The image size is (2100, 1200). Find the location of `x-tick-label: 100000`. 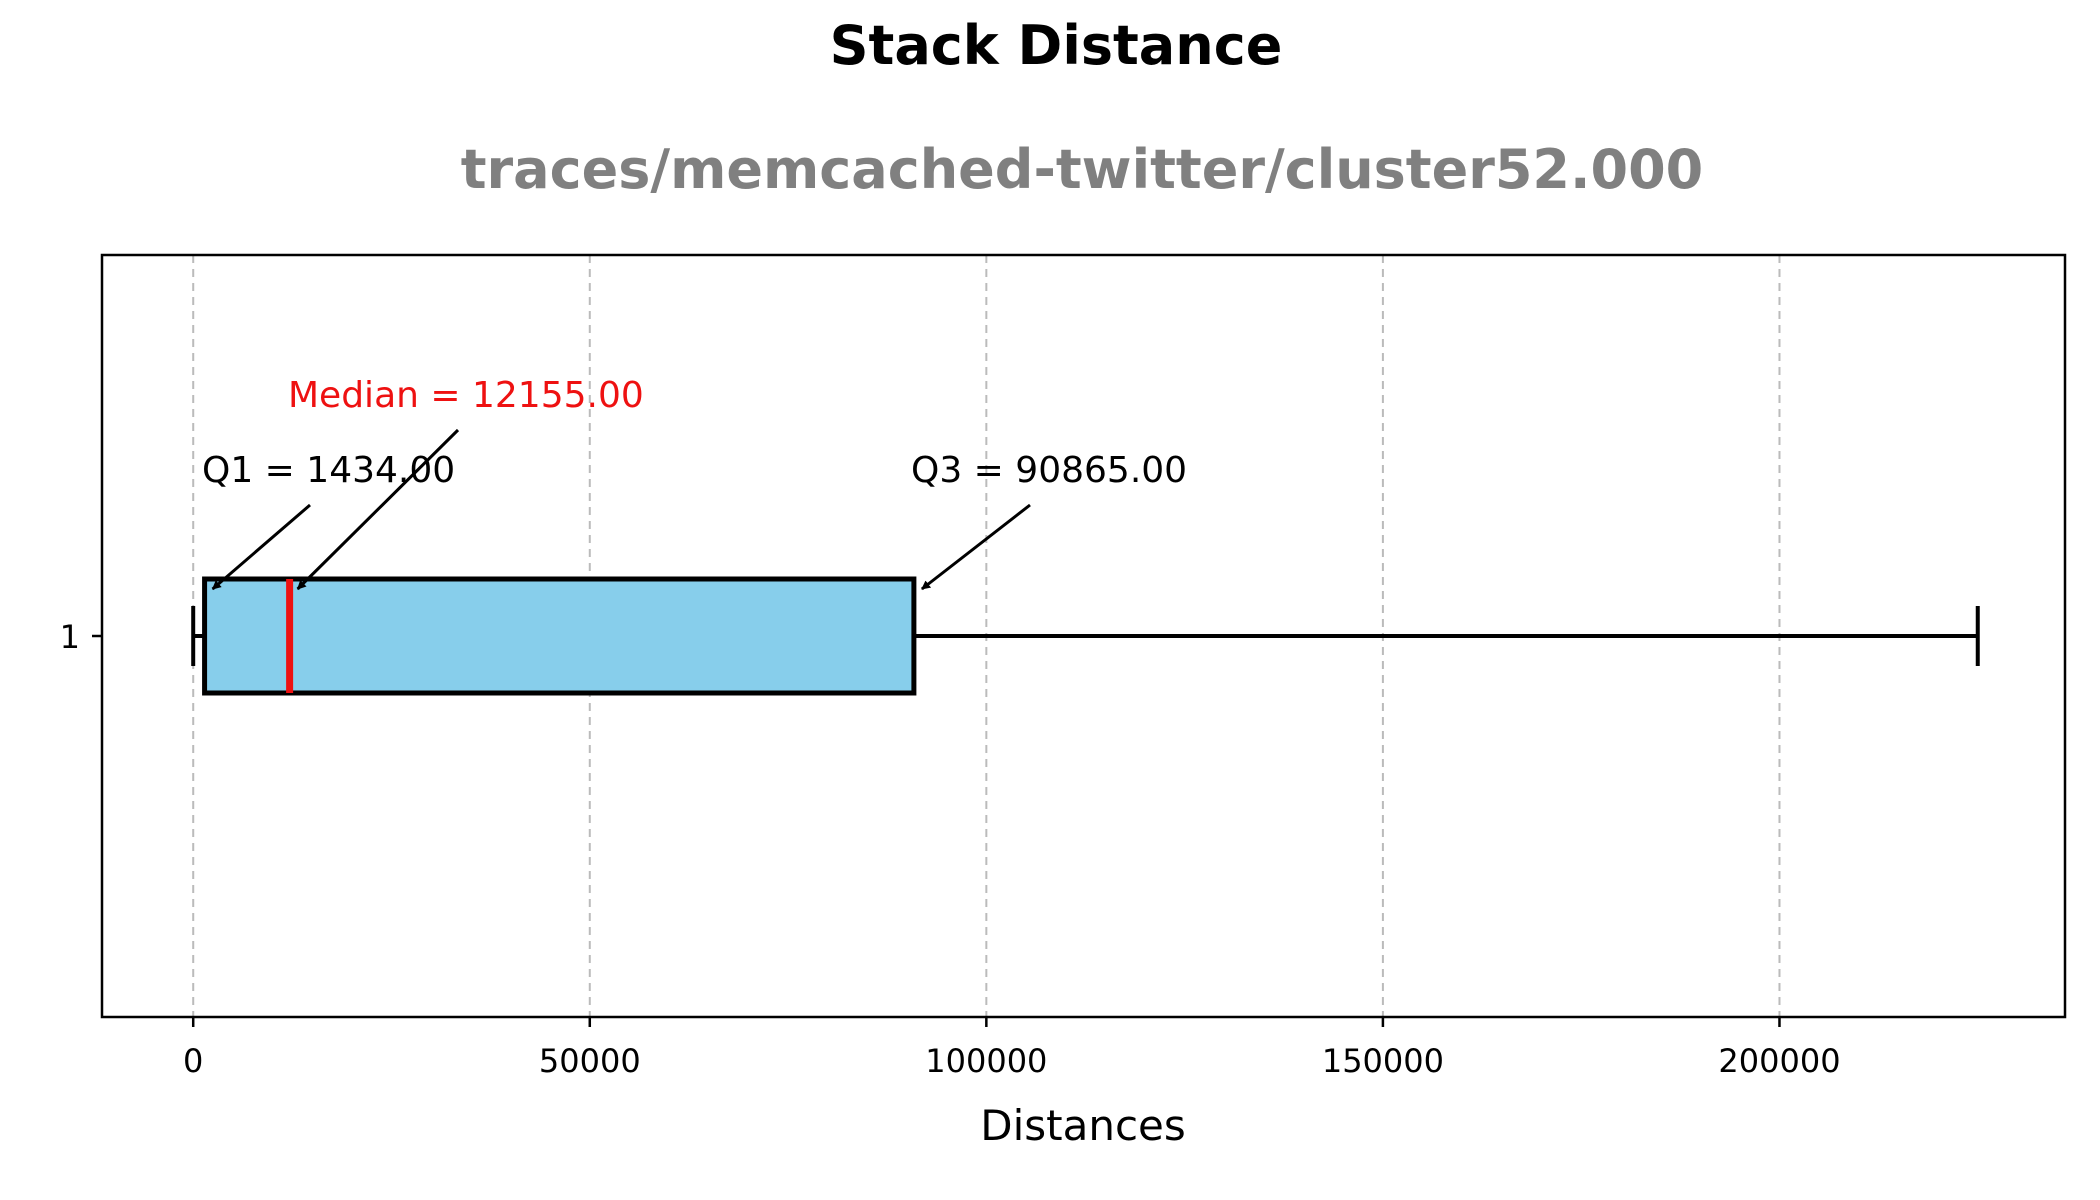

x-tick-label: 100000 is located at coordinates (986, 1061).